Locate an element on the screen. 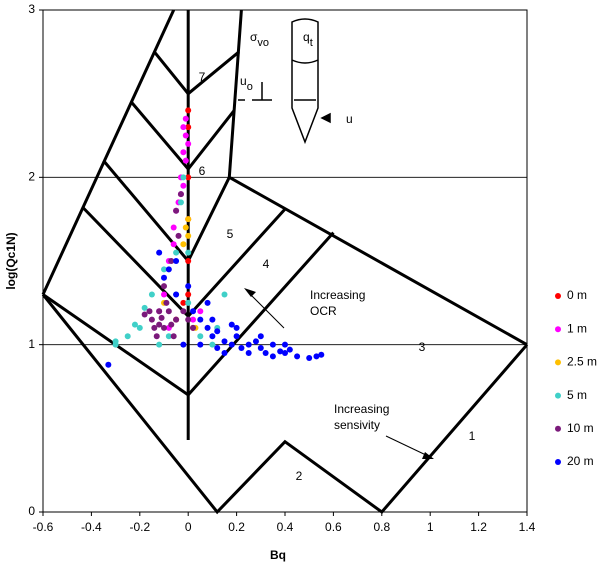 Image resolution: width=613 pixels, height=572 pixels. icon-label: u is located at coordinates (349, 119).